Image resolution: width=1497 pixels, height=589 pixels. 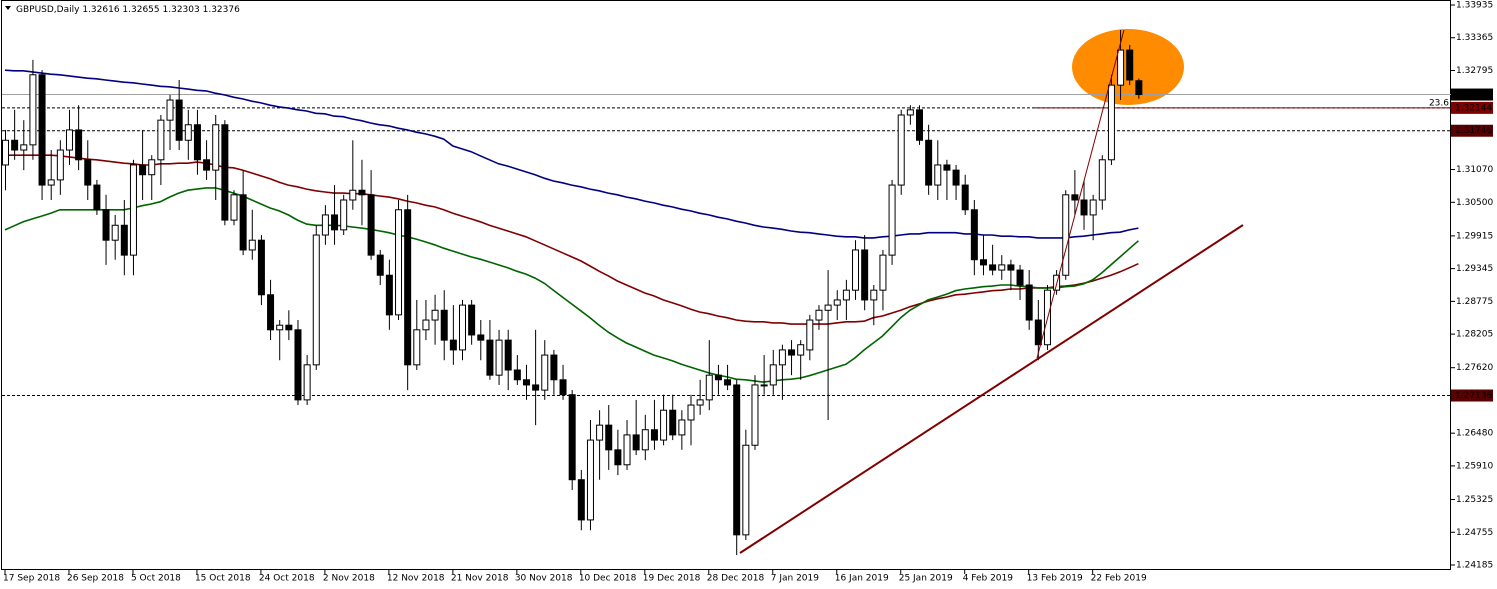 I want to click on x-tick-label: 4 Feb 2019, so click(x=988, y=579).